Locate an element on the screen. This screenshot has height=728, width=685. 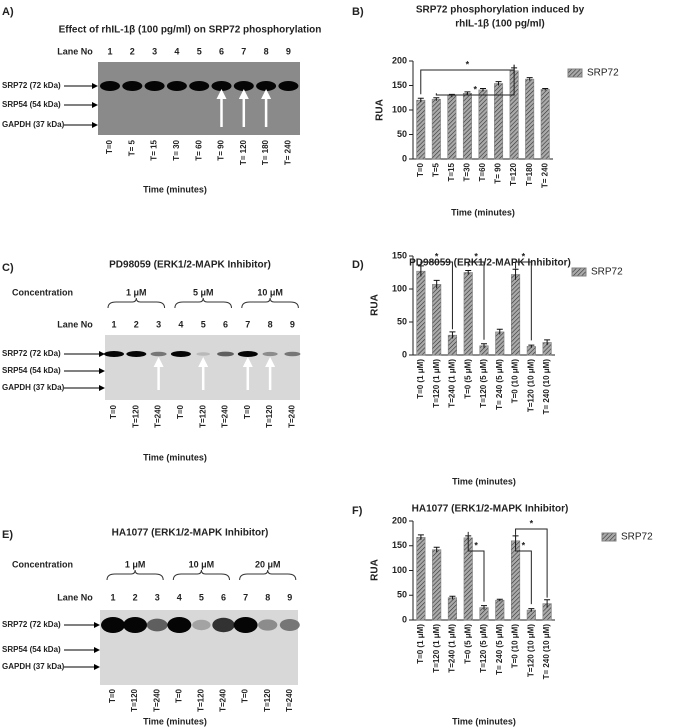
chart-title: PD98059 (ERK1/2-MAPK Inhibitor) is located at coordinates (490, 263).